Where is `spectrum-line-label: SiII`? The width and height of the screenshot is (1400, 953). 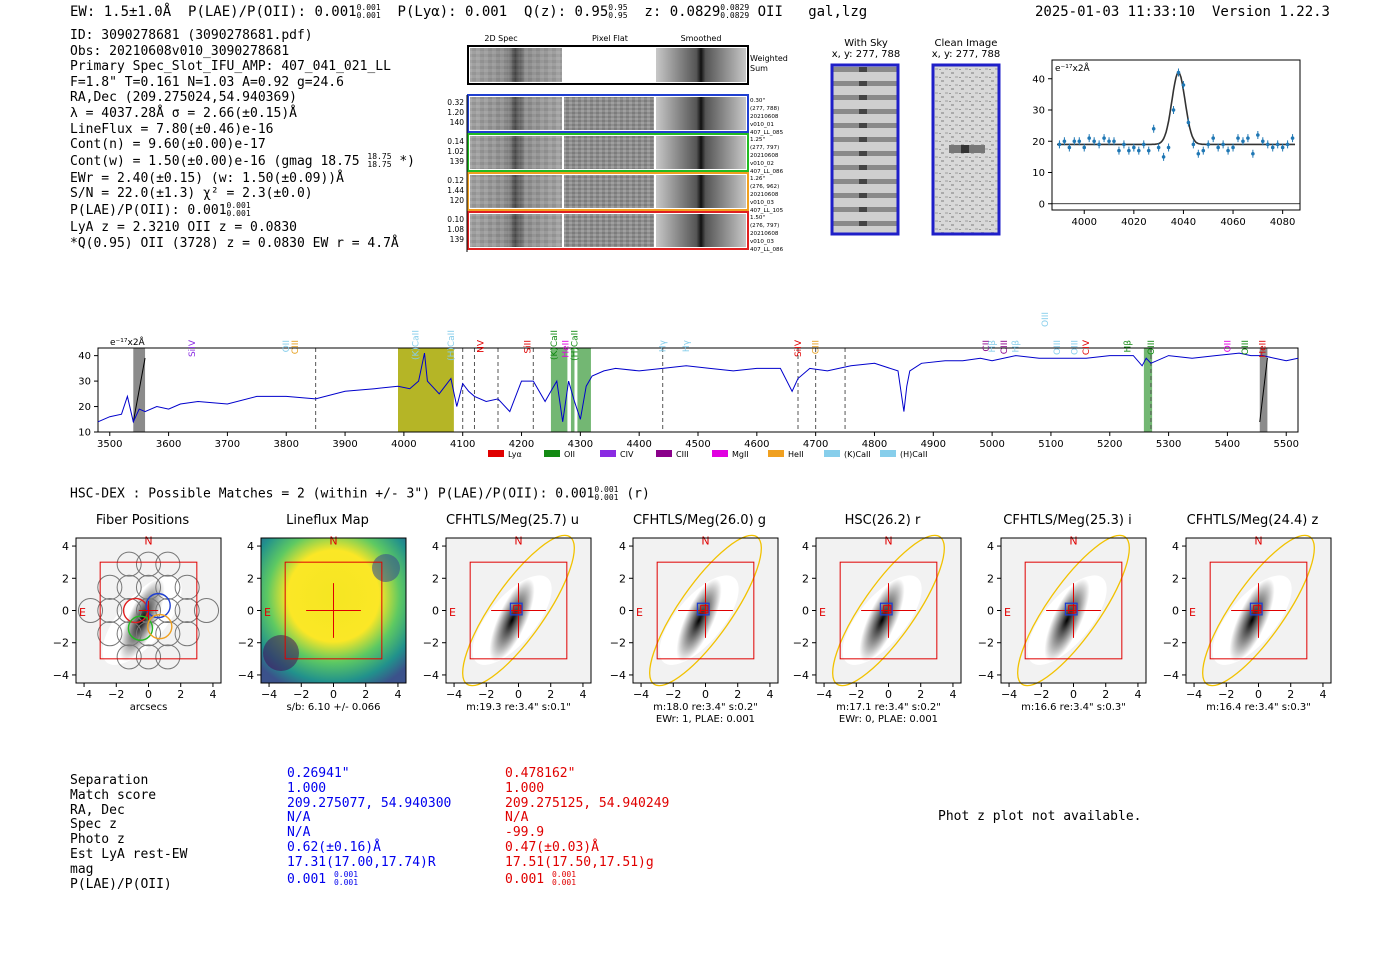
spectrum-line-label: SiII is located at coordinates (528, 347).